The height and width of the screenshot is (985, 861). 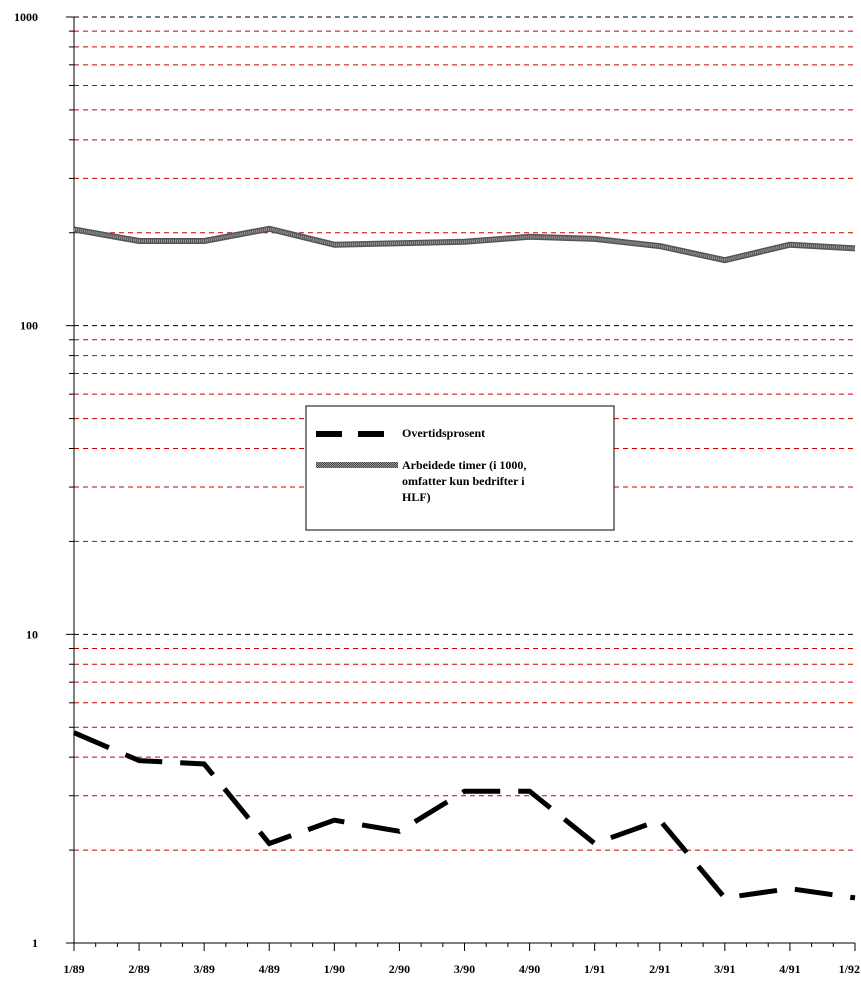 What do you see at coordinates (659, 969) in the screenshot?
I see `x-tick-label: 2/91` at bounding box center [659, 969].